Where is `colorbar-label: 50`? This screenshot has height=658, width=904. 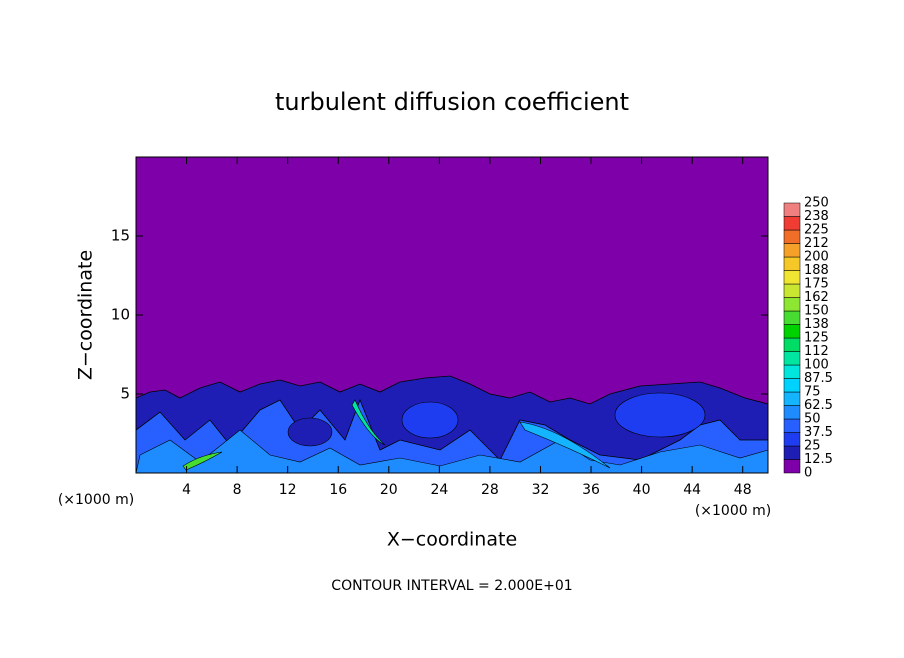
colorbar-label: 50 is located at coordinates (812, 419).